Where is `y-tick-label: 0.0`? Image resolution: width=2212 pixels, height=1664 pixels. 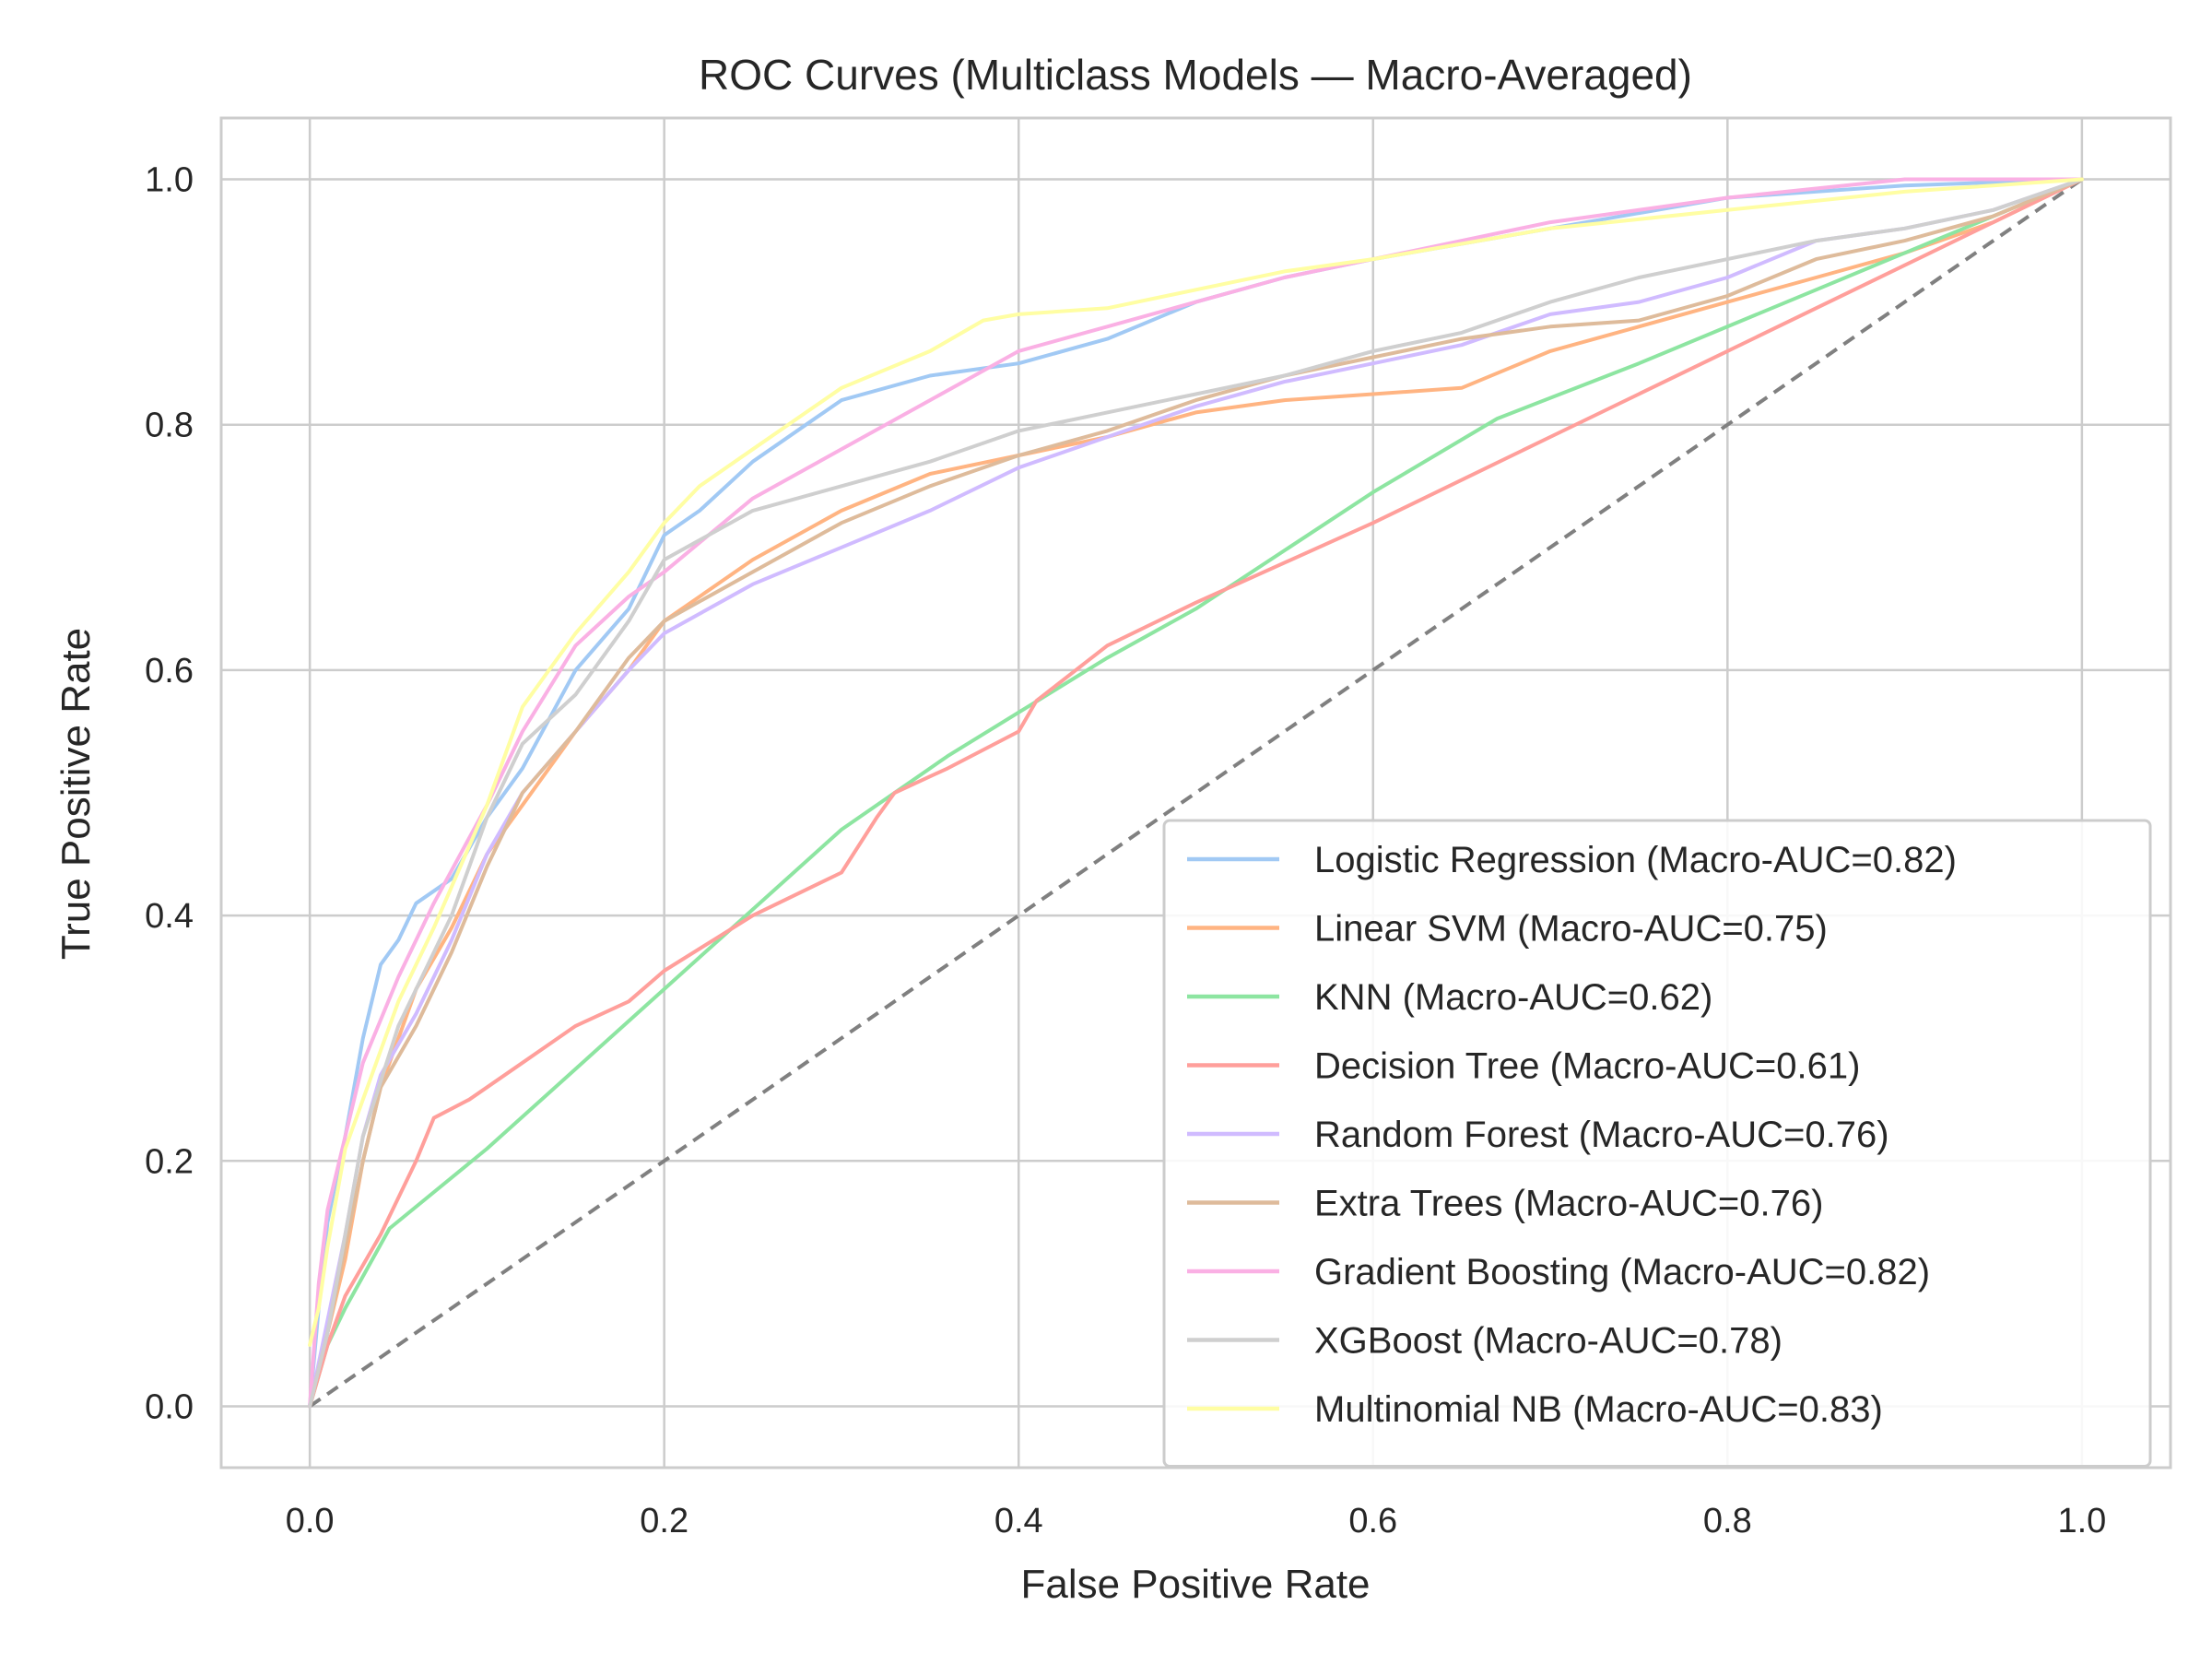 y-tick-label: 0.0 is located at coordinates (169, 1406).